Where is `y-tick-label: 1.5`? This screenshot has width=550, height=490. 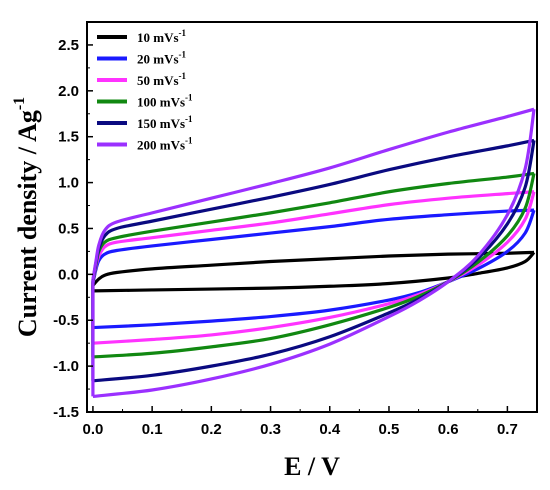
y-tick-label: 1.5 is located at coordinates (68, 137).